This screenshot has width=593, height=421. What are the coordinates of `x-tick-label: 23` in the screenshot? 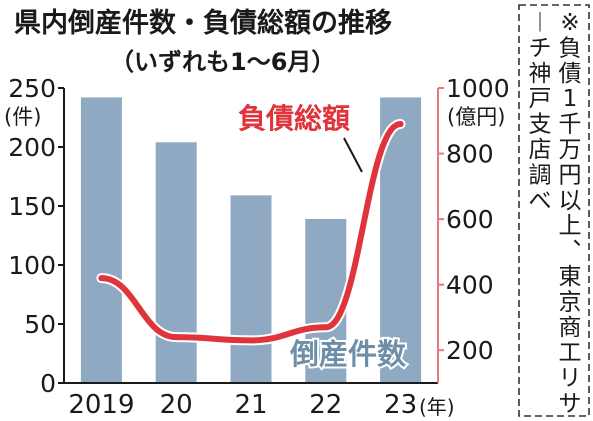 It's located at (400, 405).